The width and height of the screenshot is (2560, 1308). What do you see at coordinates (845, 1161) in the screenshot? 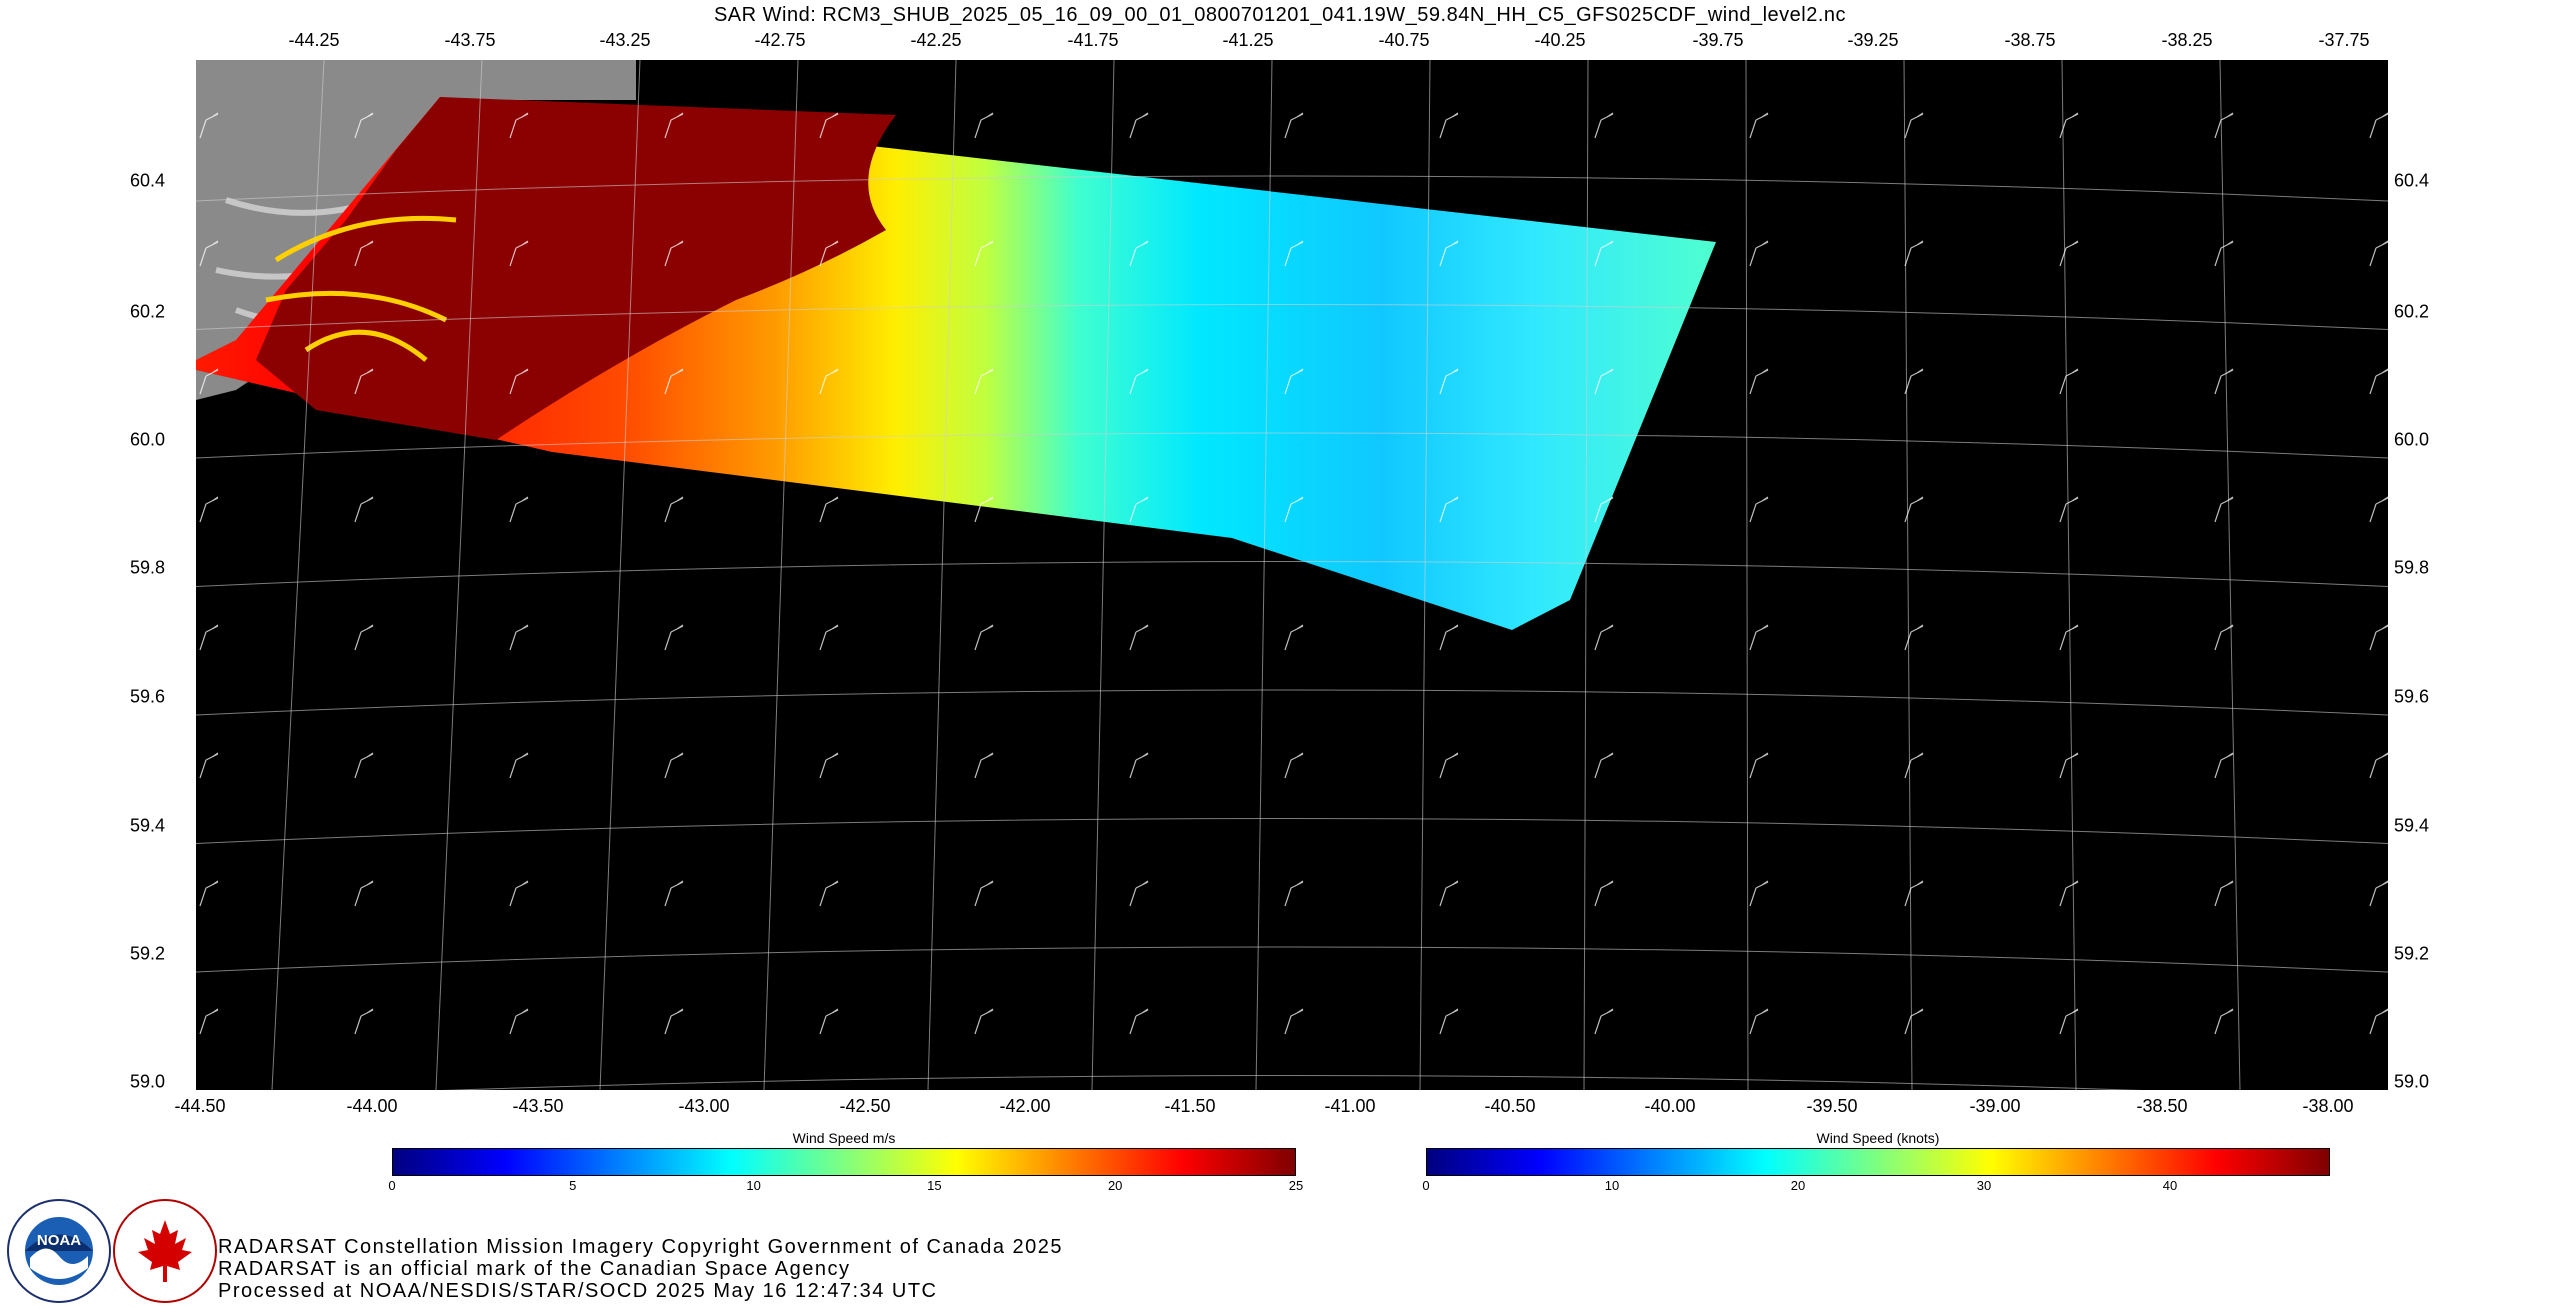
I see `colorbar-ms: Wind Speed m/s 0 5 10 15 20 25` at bounding box center [845, 1161].